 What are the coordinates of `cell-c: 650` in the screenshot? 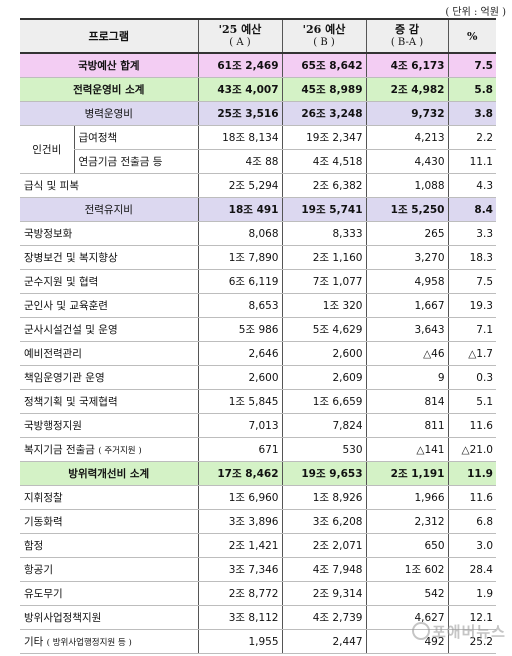 It's located at (406, 545).